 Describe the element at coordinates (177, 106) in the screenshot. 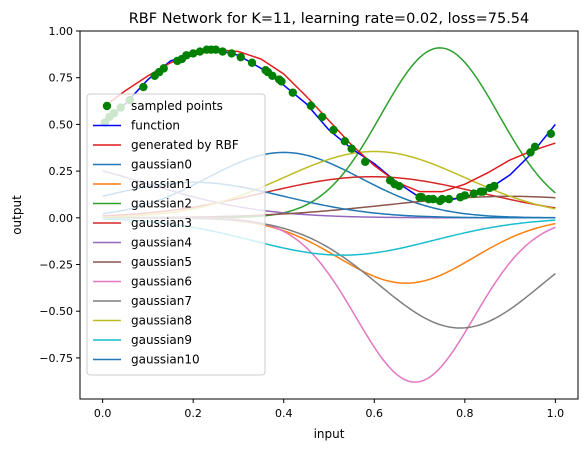

I see `legend-label: sampled points` at that location.